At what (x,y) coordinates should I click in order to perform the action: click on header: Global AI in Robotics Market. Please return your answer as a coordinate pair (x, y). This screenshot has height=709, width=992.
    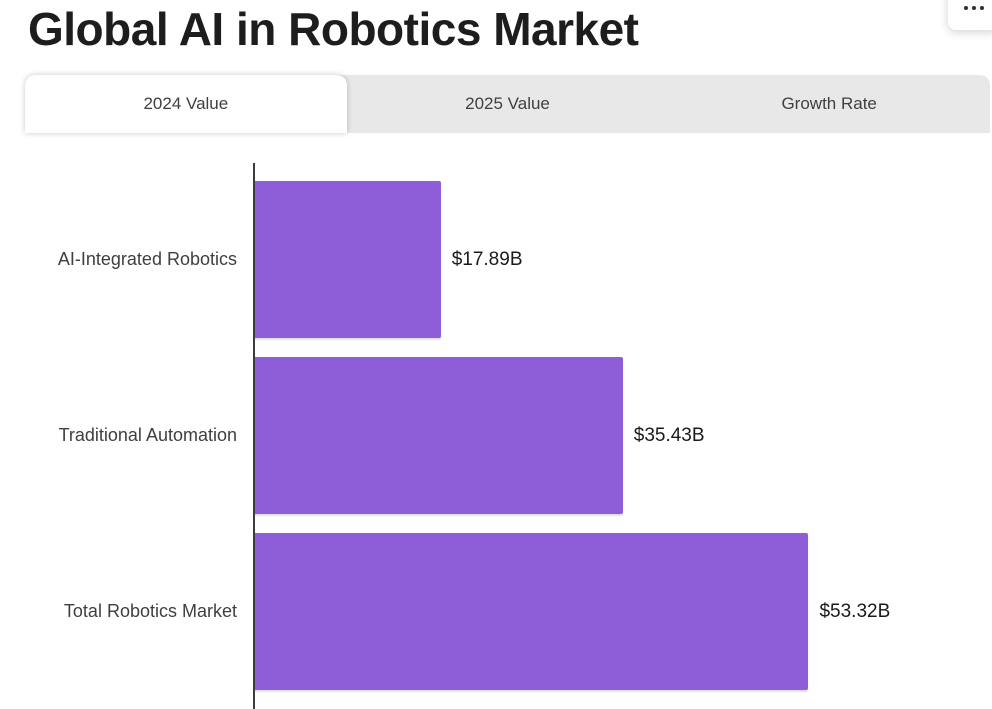
    Looking at the image, I should click on (496, 37).